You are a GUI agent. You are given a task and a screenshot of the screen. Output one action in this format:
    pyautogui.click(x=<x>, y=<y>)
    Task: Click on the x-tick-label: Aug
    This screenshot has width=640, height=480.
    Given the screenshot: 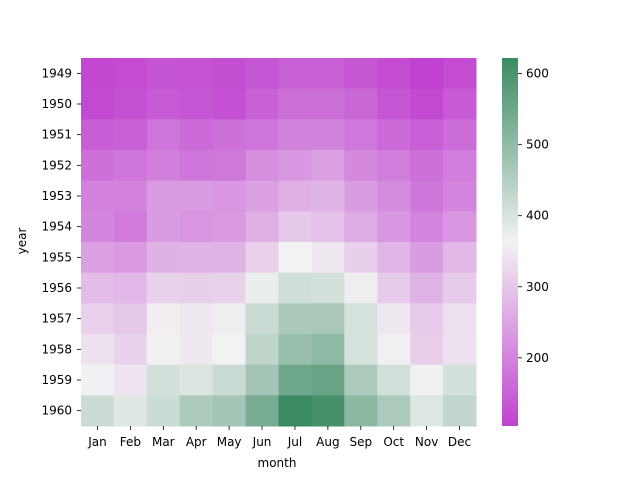 What is the action you would take?
    pyautogui.click(x=327, y=442)
    